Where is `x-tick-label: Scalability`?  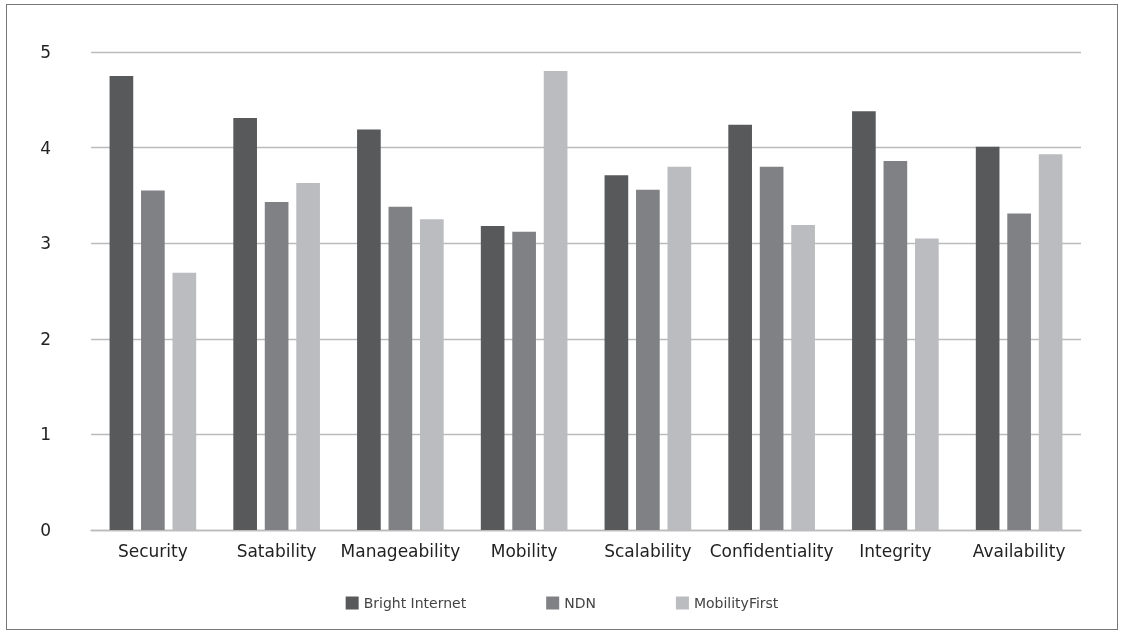 x-tick-label: Scalability is located at coordinates (648, 550).